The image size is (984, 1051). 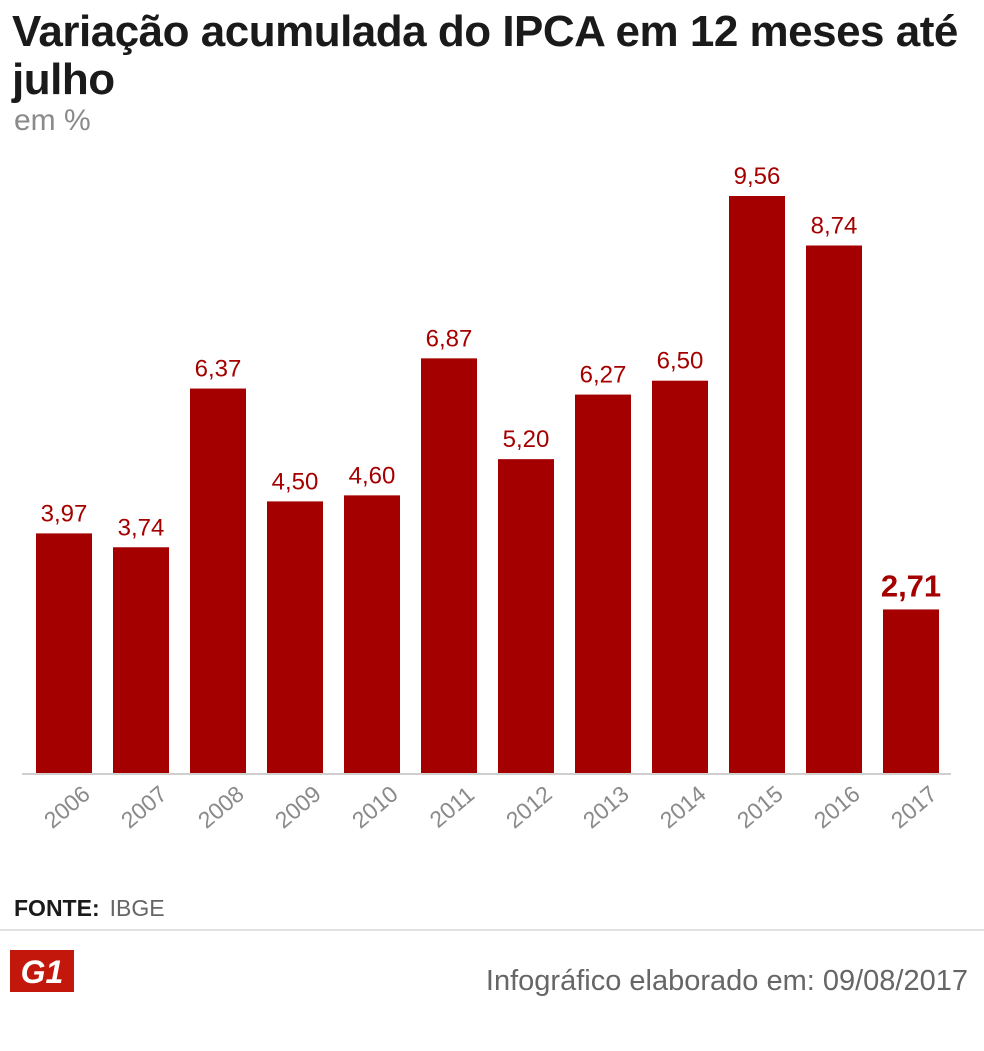 I want to click on x-tick-label-2017: 2017, so click(x=914, y=806).